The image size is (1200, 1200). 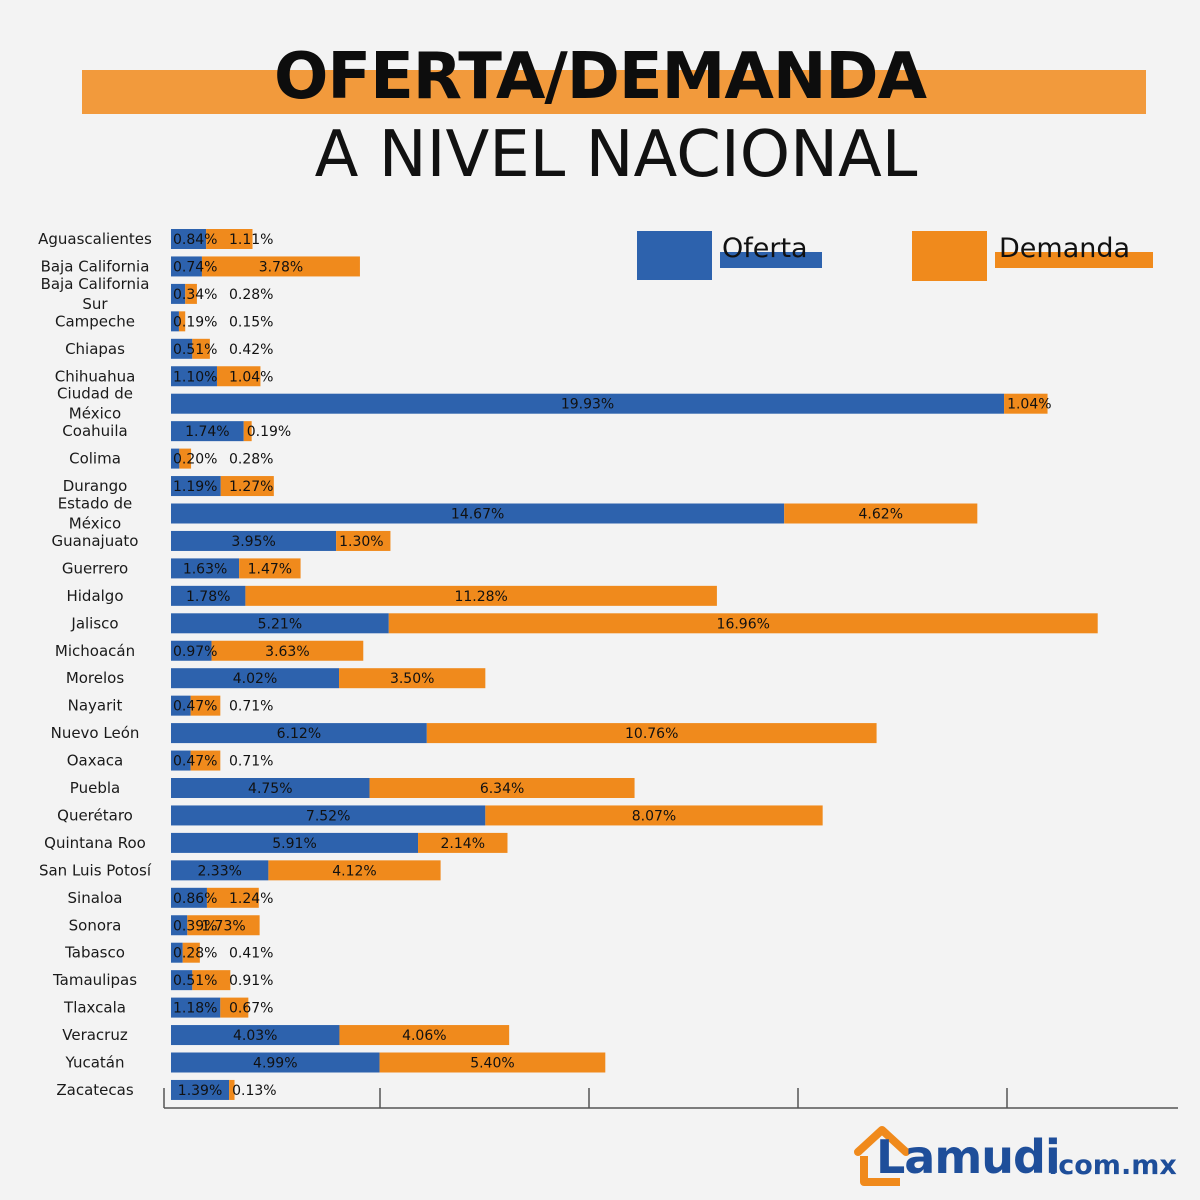 I want to click on data-label-demanda: 10.76%, so click(x=651, y=734).